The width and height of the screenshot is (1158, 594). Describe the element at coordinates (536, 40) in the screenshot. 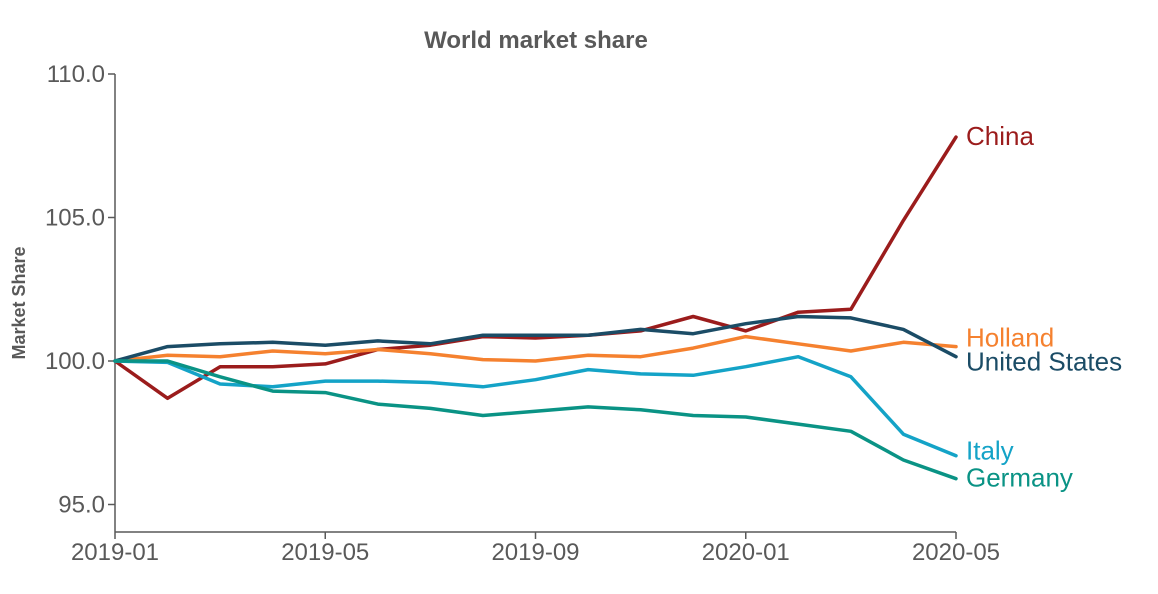

I see `chart-title: World market share` at that location.